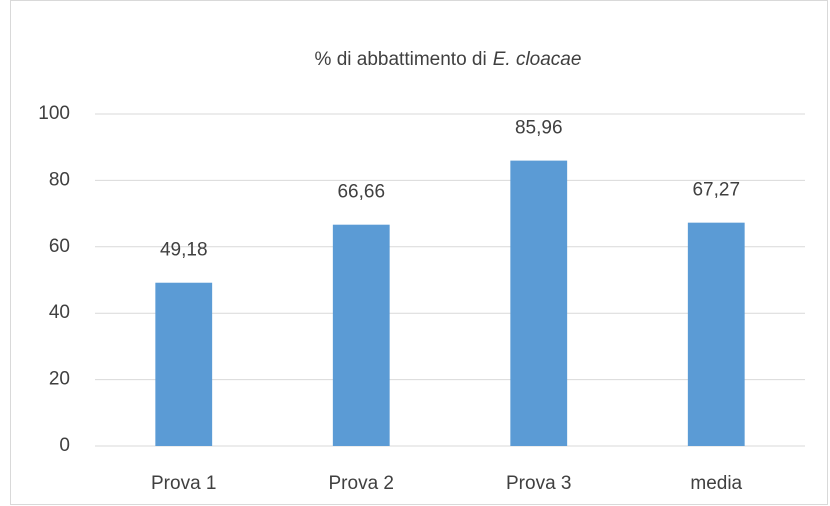 Image resolution: width=830 pixels, height=506 pixels. I want to click on data-label: 67,27, so click(716, 190).